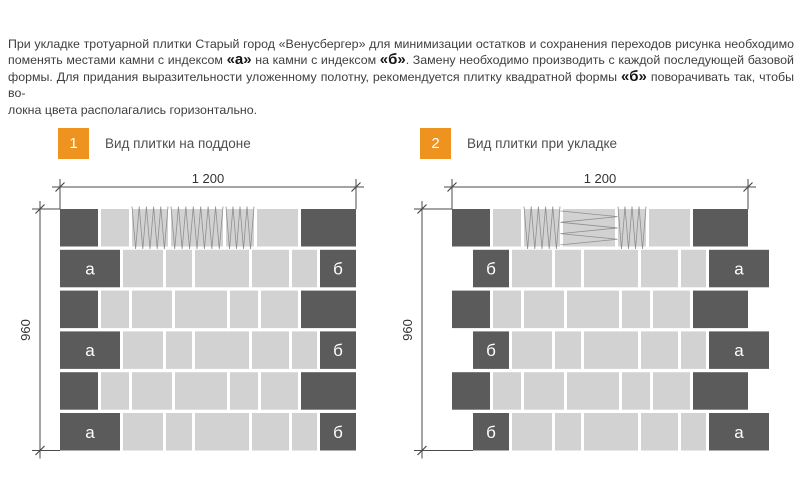 The image size is (800, 496). Describe the element at coordinates (435, 143) in the screenshot. I see `section-2-badge: 2` at that location.